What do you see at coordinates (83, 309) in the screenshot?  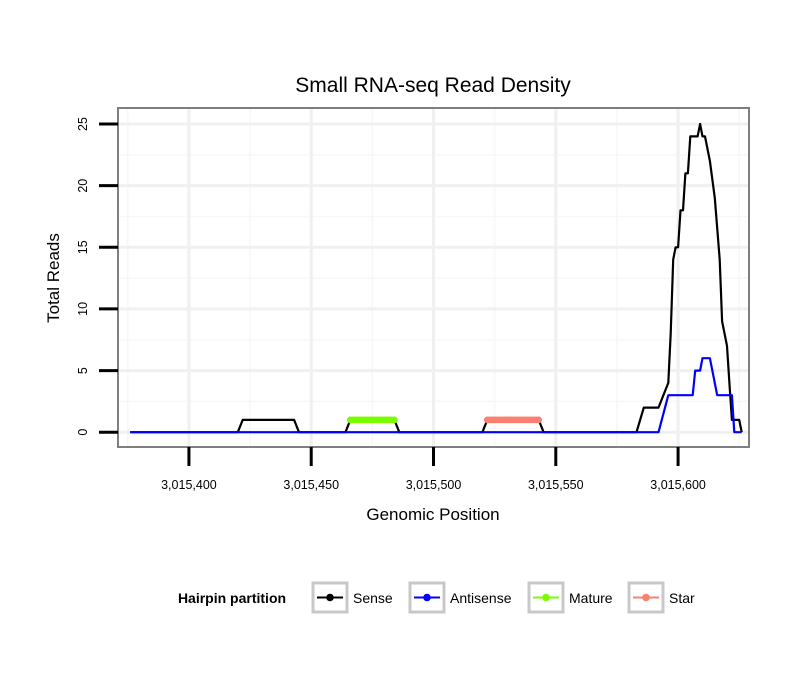 I see `y-tick-label: 10` at bounding box center [83, 309].